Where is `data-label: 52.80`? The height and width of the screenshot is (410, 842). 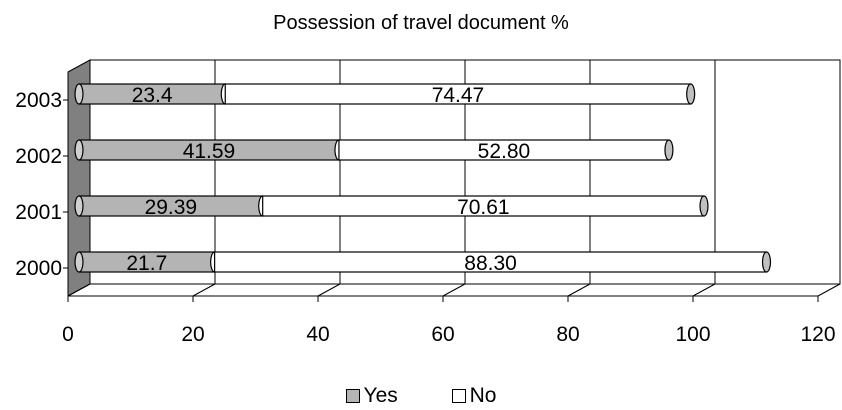 data-label: 52.80 is located at coordinates (504, 151).